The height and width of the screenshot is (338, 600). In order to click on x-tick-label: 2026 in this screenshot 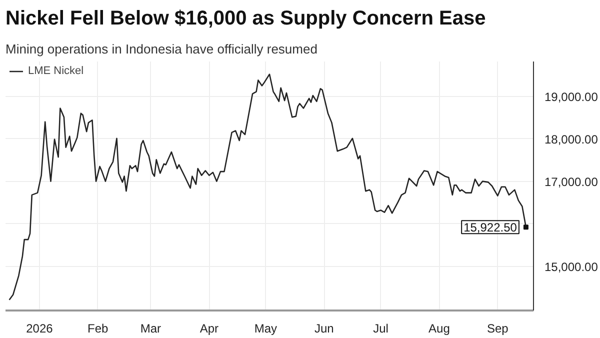, I will do `click(40, 329)`.